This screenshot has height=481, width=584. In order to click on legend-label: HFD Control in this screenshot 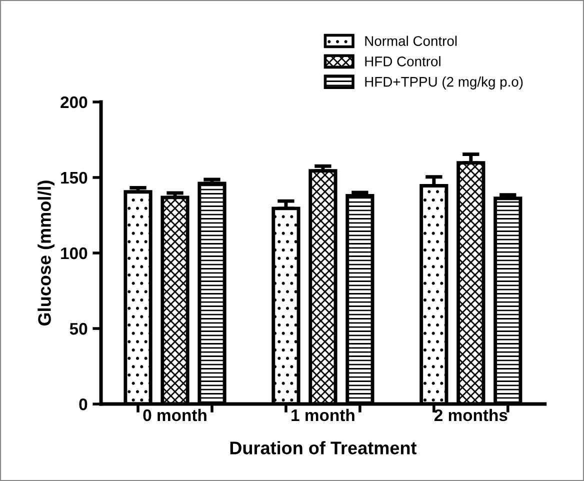, I will do `click(402, 61)`.